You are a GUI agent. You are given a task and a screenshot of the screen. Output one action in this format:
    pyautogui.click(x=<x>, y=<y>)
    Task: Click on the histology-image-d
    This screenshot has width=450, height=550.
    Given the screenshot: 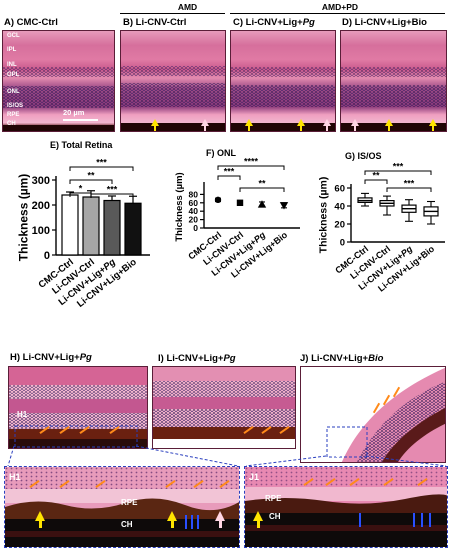 What is the action you would take?
    pyautogui.click(x=393, y=81)
    